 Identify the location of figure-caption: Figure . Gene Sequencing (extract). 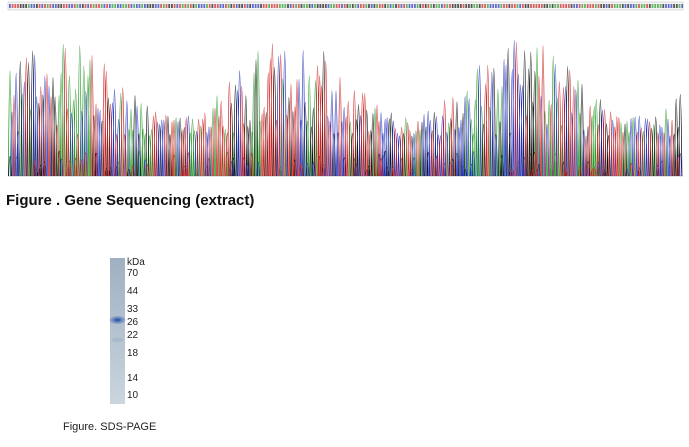
(130, 200).